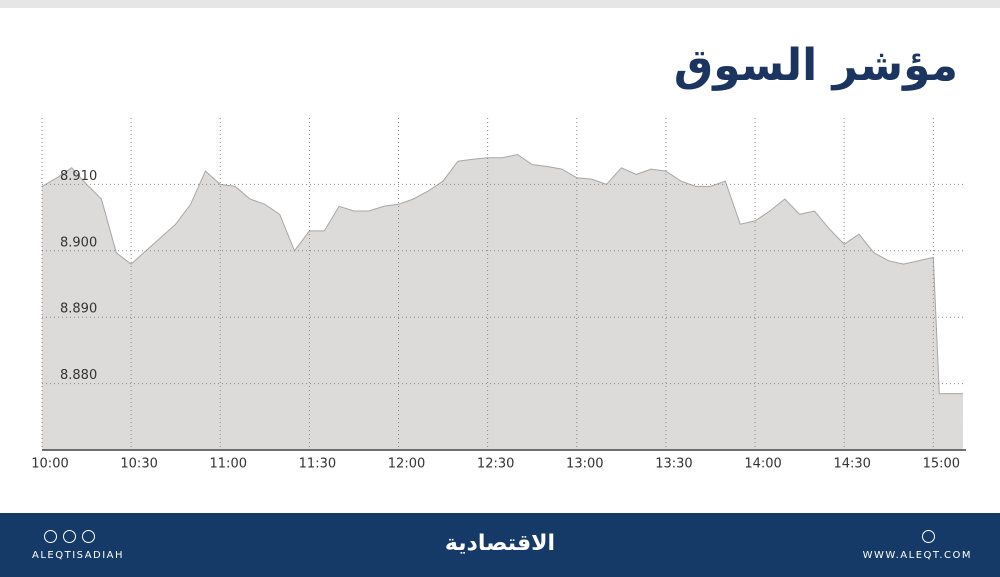 The image size is (1000, 577). Describe the element at coordinates (78, 309) in the screenshot. I see `y-tick-label: 8.890` at that location.